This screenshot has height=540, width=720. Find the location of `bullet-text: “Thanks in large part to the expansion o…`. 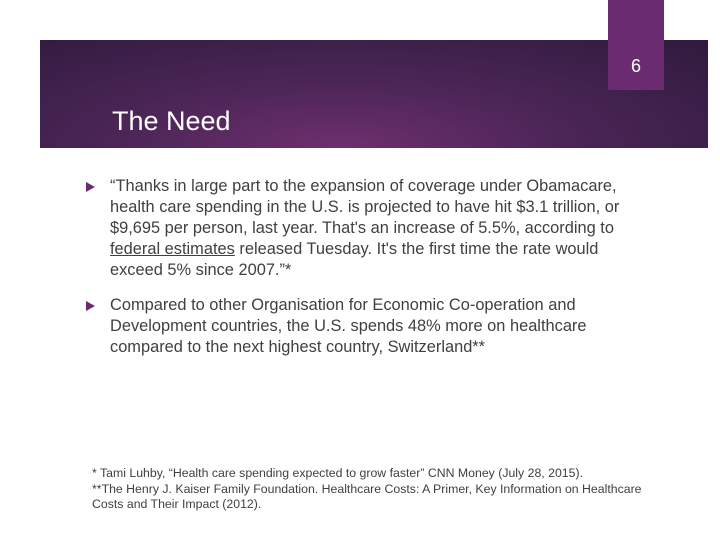

bullet-text: “Thanks in large part to the expansion o… is located at coordinates (378, 228).